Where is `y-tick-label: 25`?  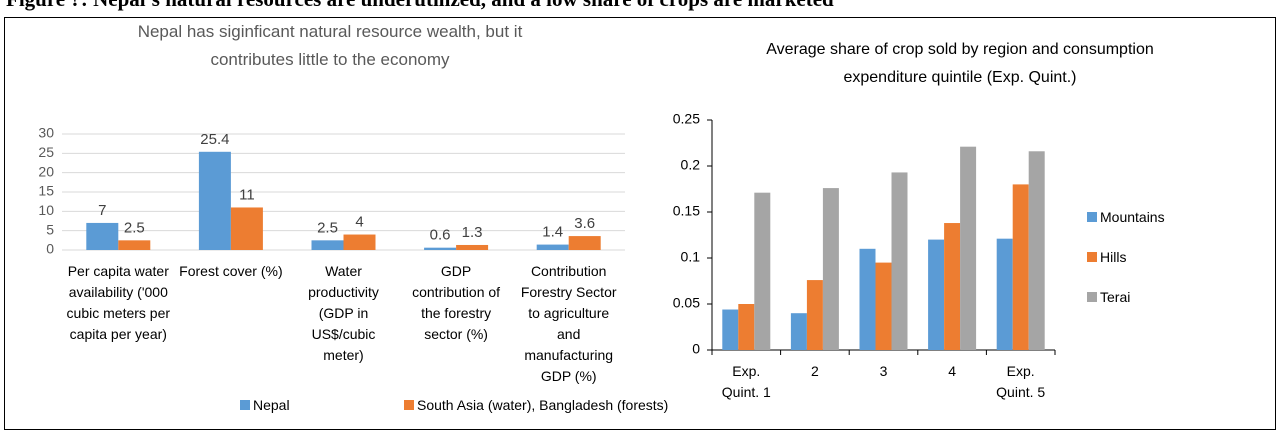 y-tick-label: 25 is located at coordinates (46, 152).